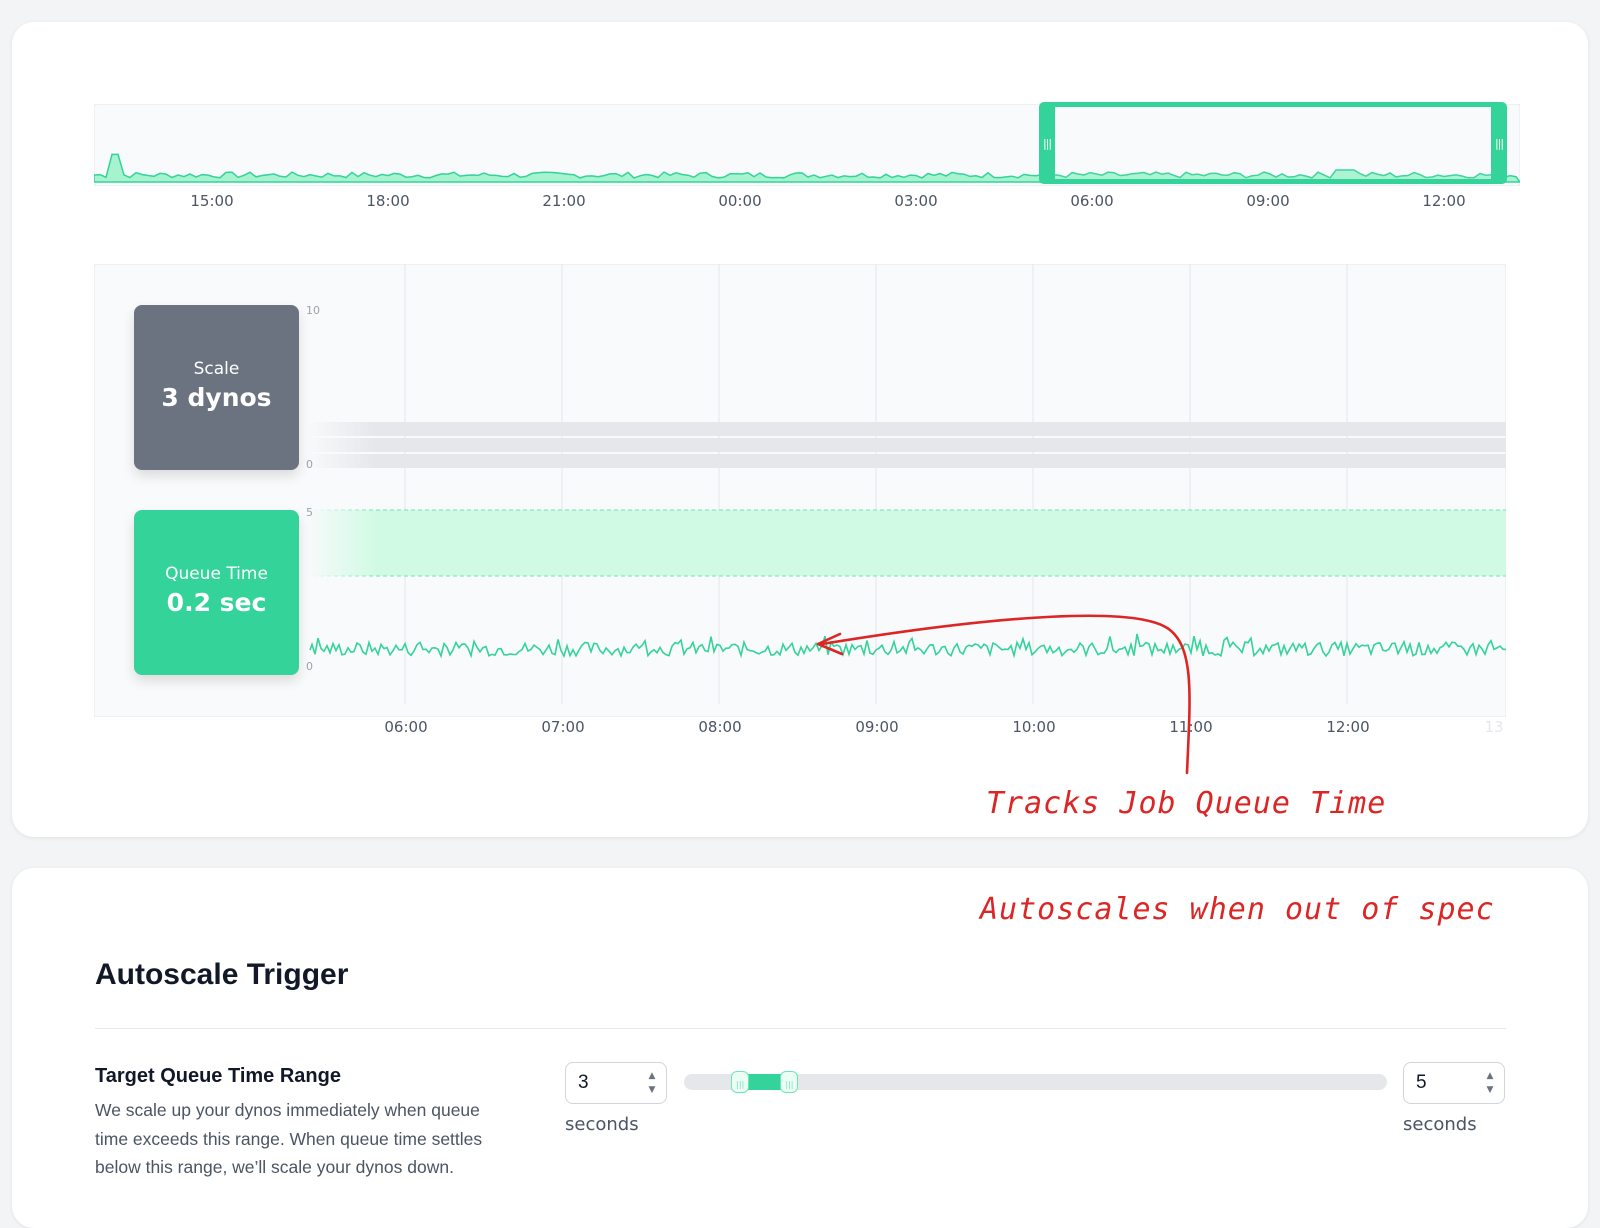 This screenshot has width=1600, height=1228. What do you see at coordinates (602, 1124) in the screenshot?
I see `min-unit-label: seconds` at bounding box center [602, 1124].